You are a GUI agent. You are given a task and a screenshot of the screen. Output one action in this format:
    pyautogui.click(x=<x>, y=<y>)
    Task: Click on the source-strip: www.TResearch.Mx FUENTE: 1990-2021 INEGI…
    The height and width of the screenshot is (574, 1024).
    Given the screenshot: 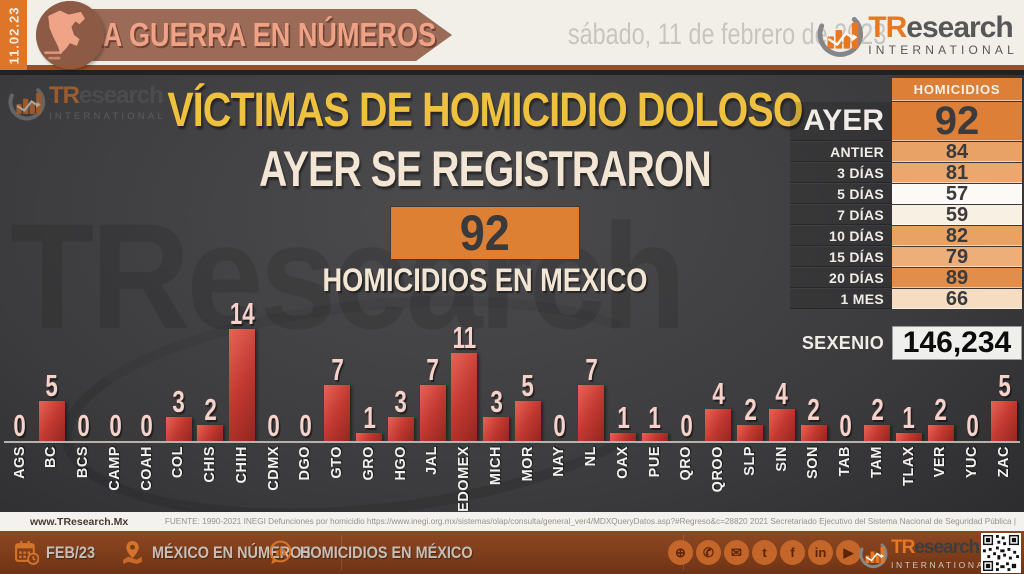 What is the action you would take?
    pyautogui.click(x=512, y=521)
    